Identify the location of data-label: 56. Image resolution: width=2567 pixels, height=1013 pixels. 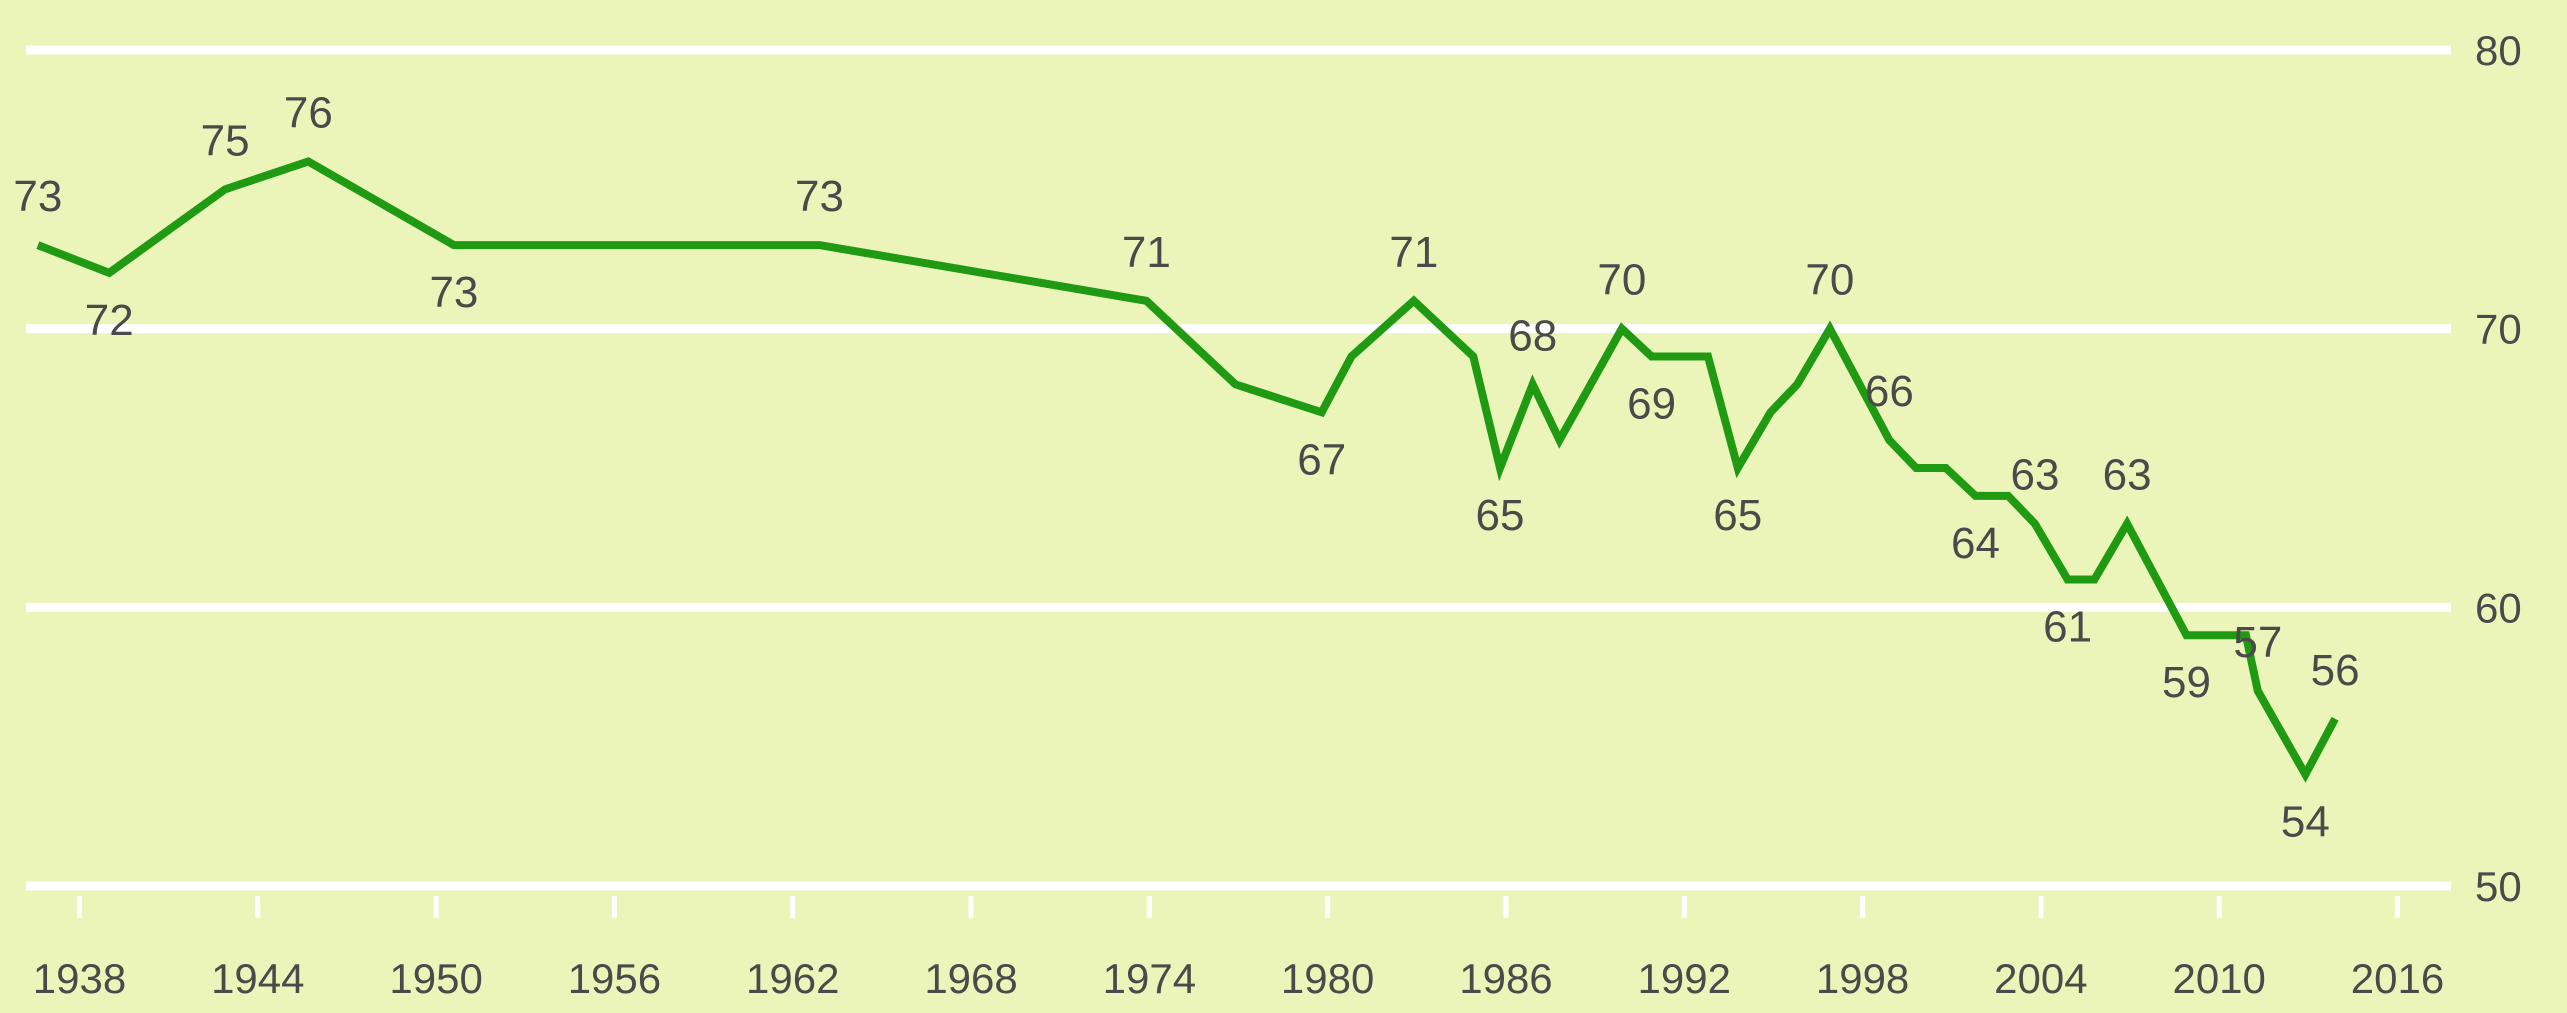
(2335, 670).